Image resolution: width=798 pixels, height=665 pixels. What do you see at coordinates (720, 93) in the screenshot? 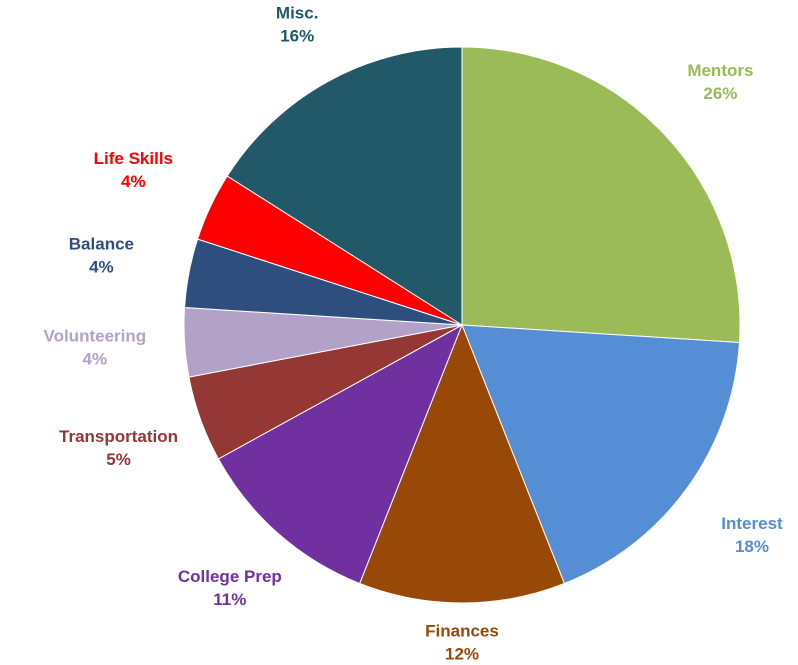
I see `slice-value-label: 26%` at bounding box center [720, 93].